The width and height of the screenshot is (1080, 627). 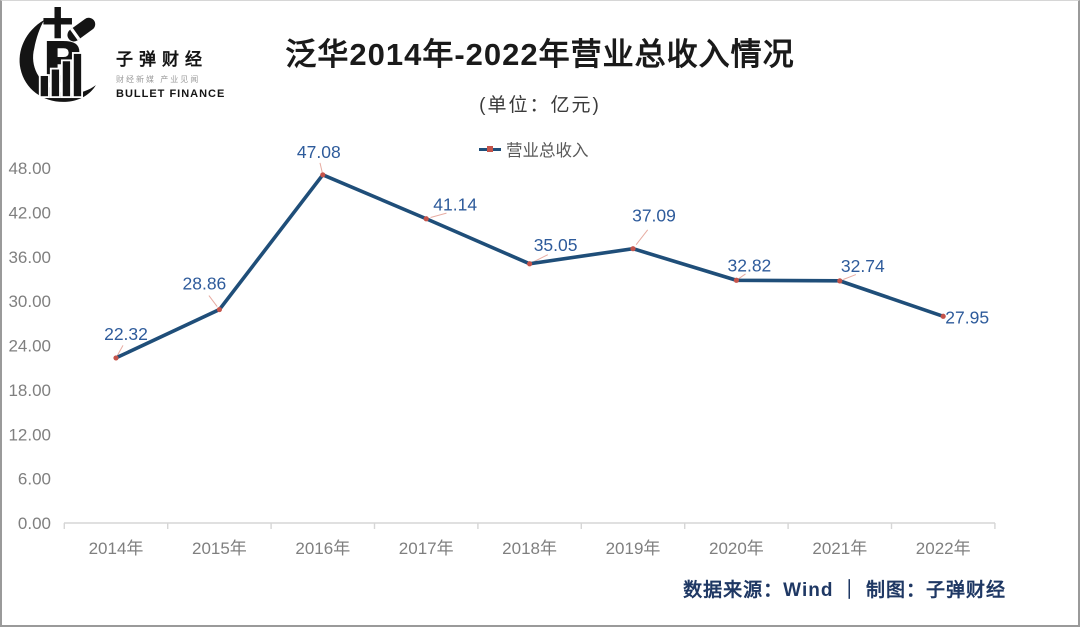 What do you see at coordinates (967, 317) in the screenshot?
I see `data-point-label: 27.95` at bounding box center [967, 317].